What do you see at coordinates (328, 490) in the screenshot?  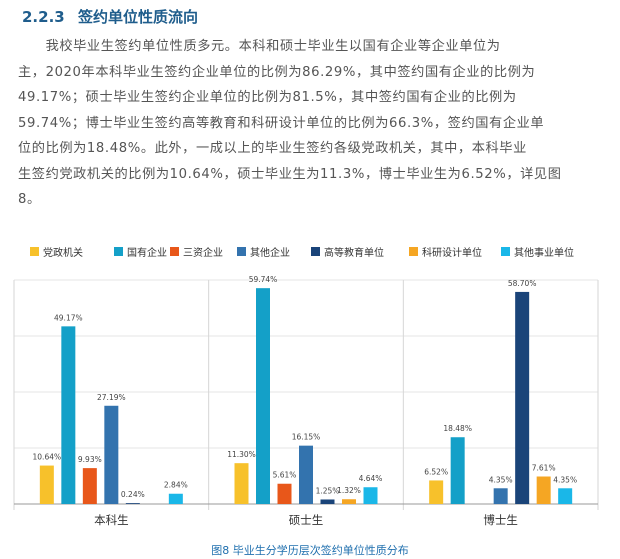 I see `data-label: 1.25%` at bounding box center [328, 490].